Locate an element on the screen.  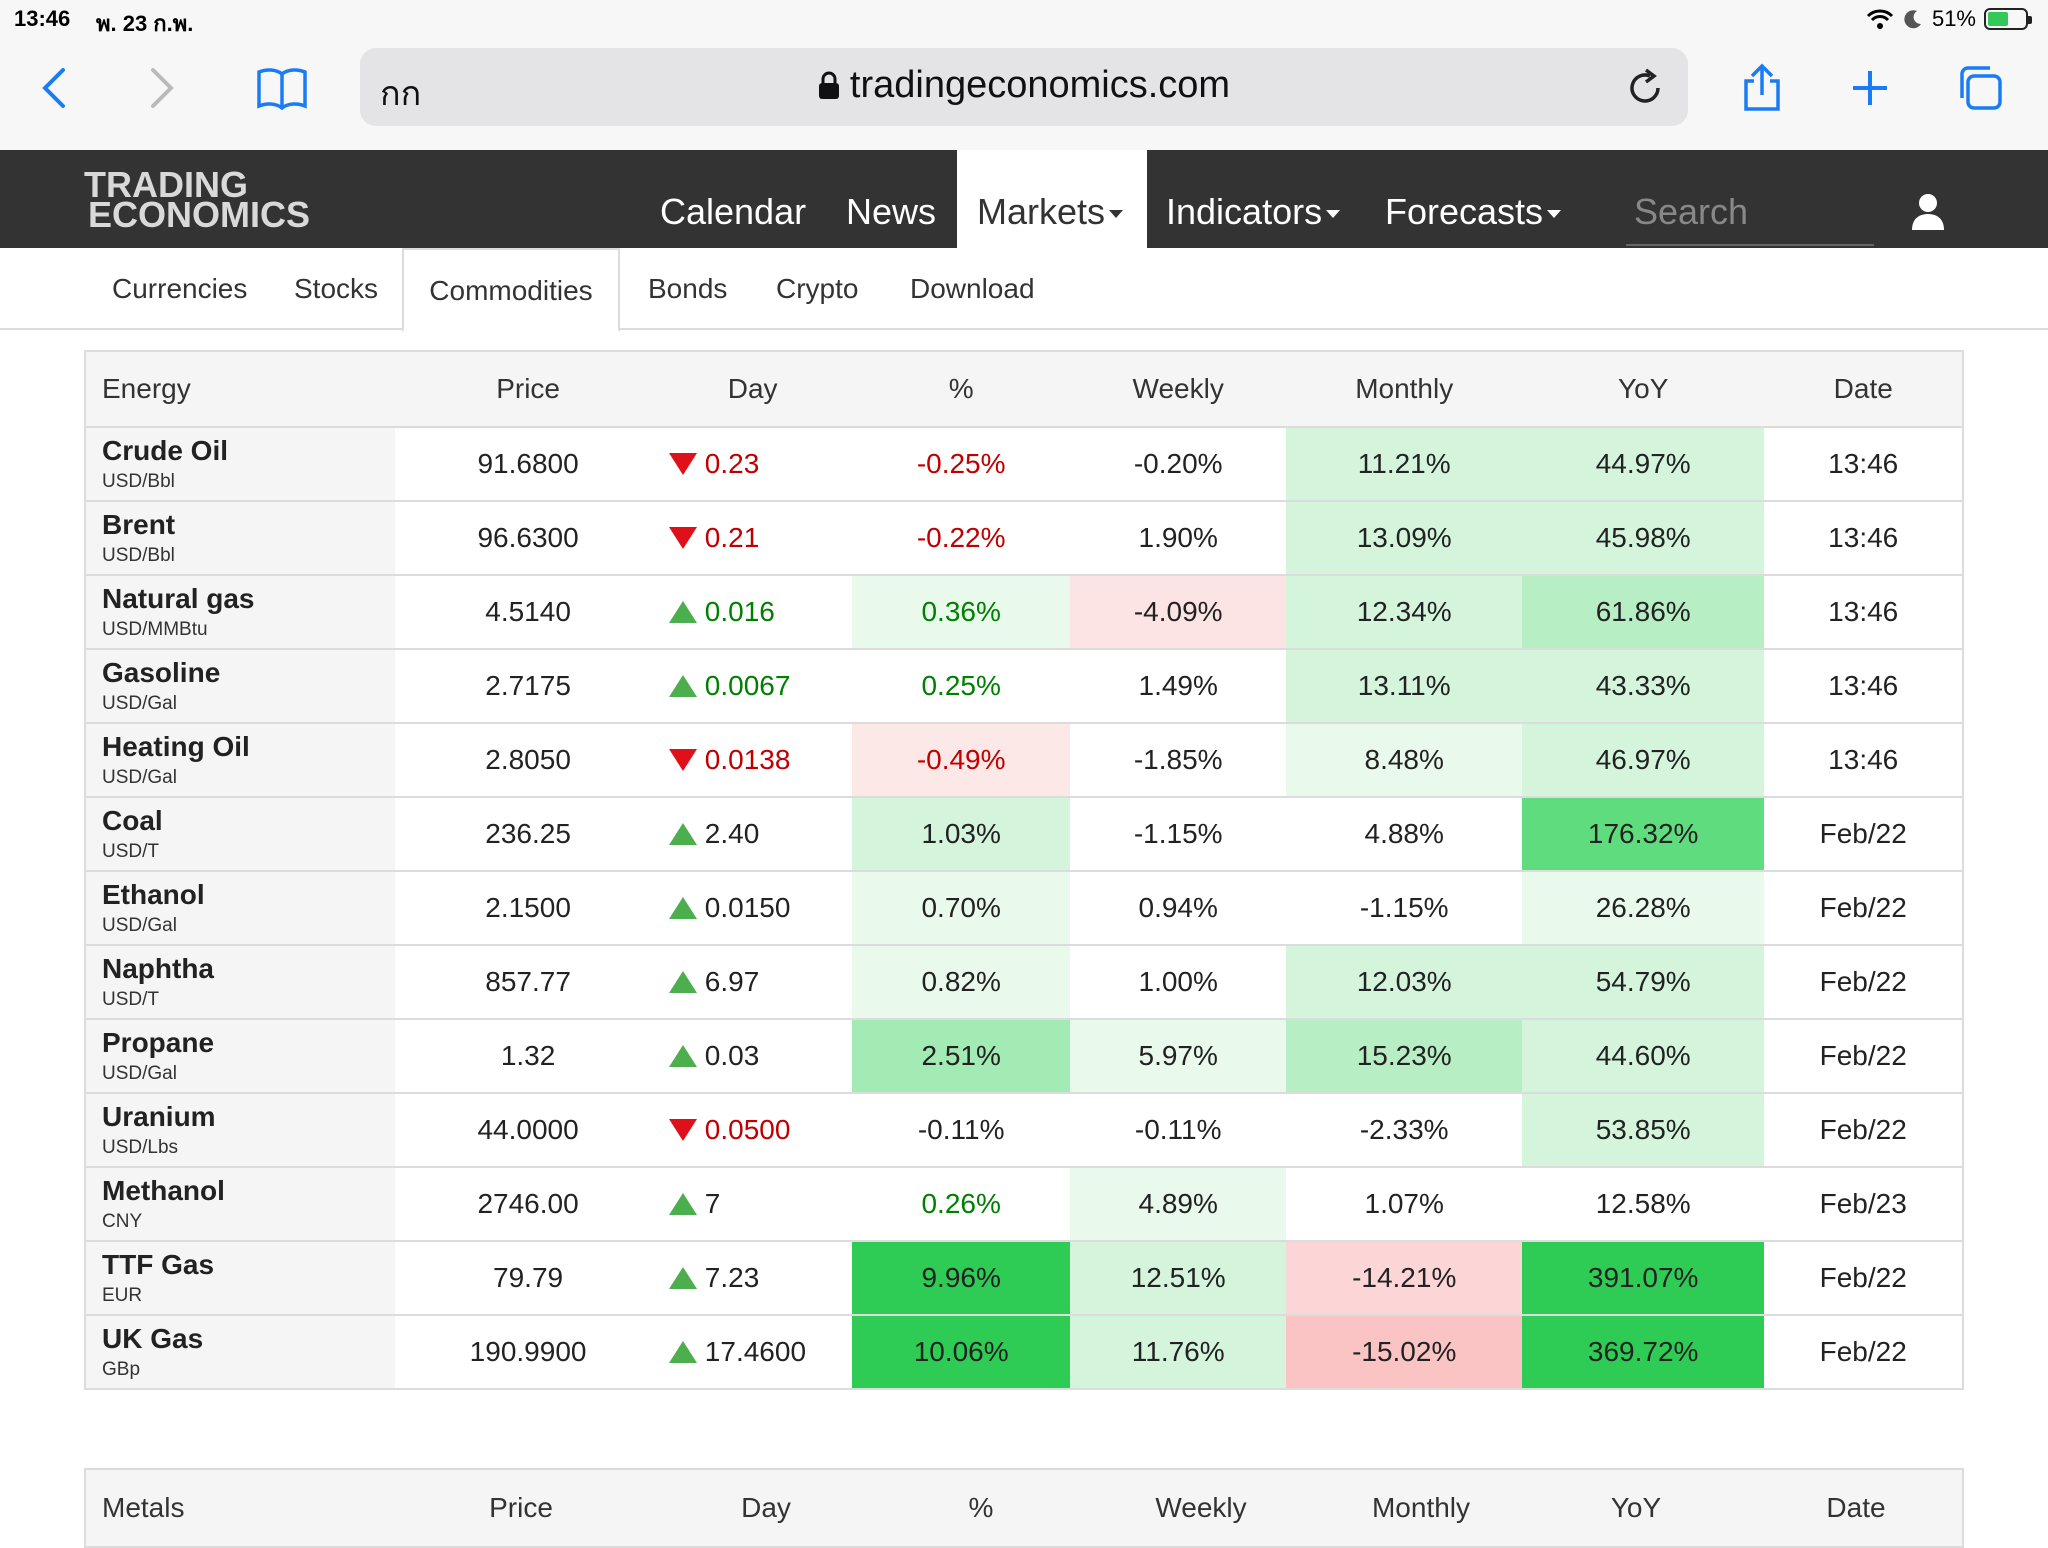
reload-icon is located at coordinates (1646, 87).